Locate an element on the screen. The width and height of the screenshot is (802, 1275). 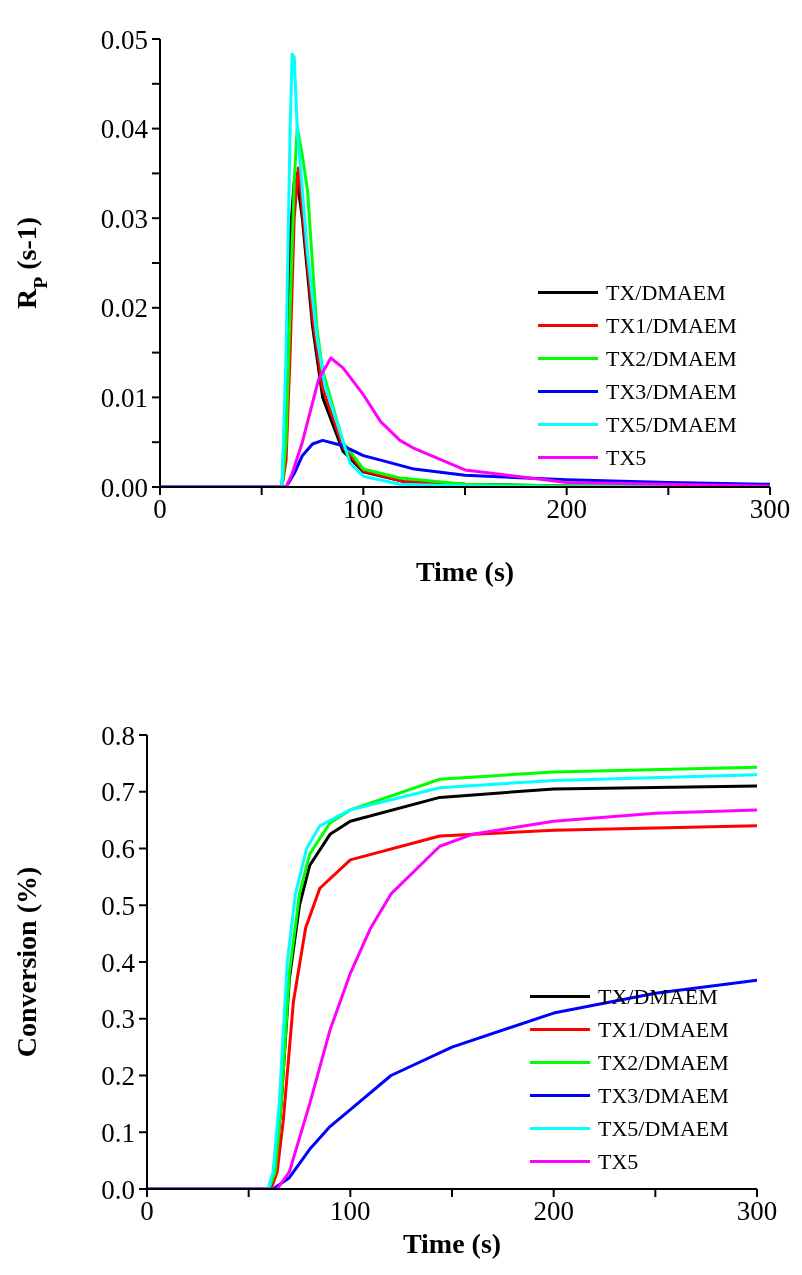
y-tick-label: 0.02 is located at coordinates (124, 308).